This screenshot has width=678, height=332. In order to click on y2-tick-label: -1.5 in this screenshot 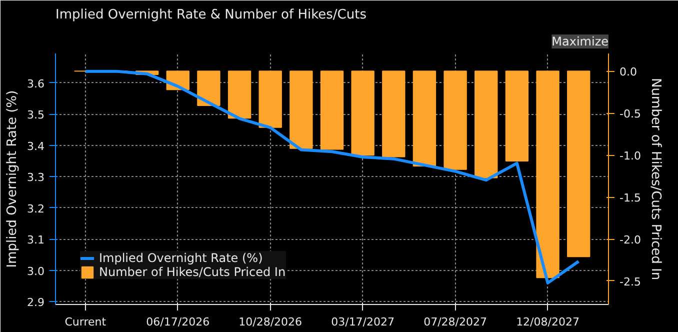, I will do `click(630, 198)`.